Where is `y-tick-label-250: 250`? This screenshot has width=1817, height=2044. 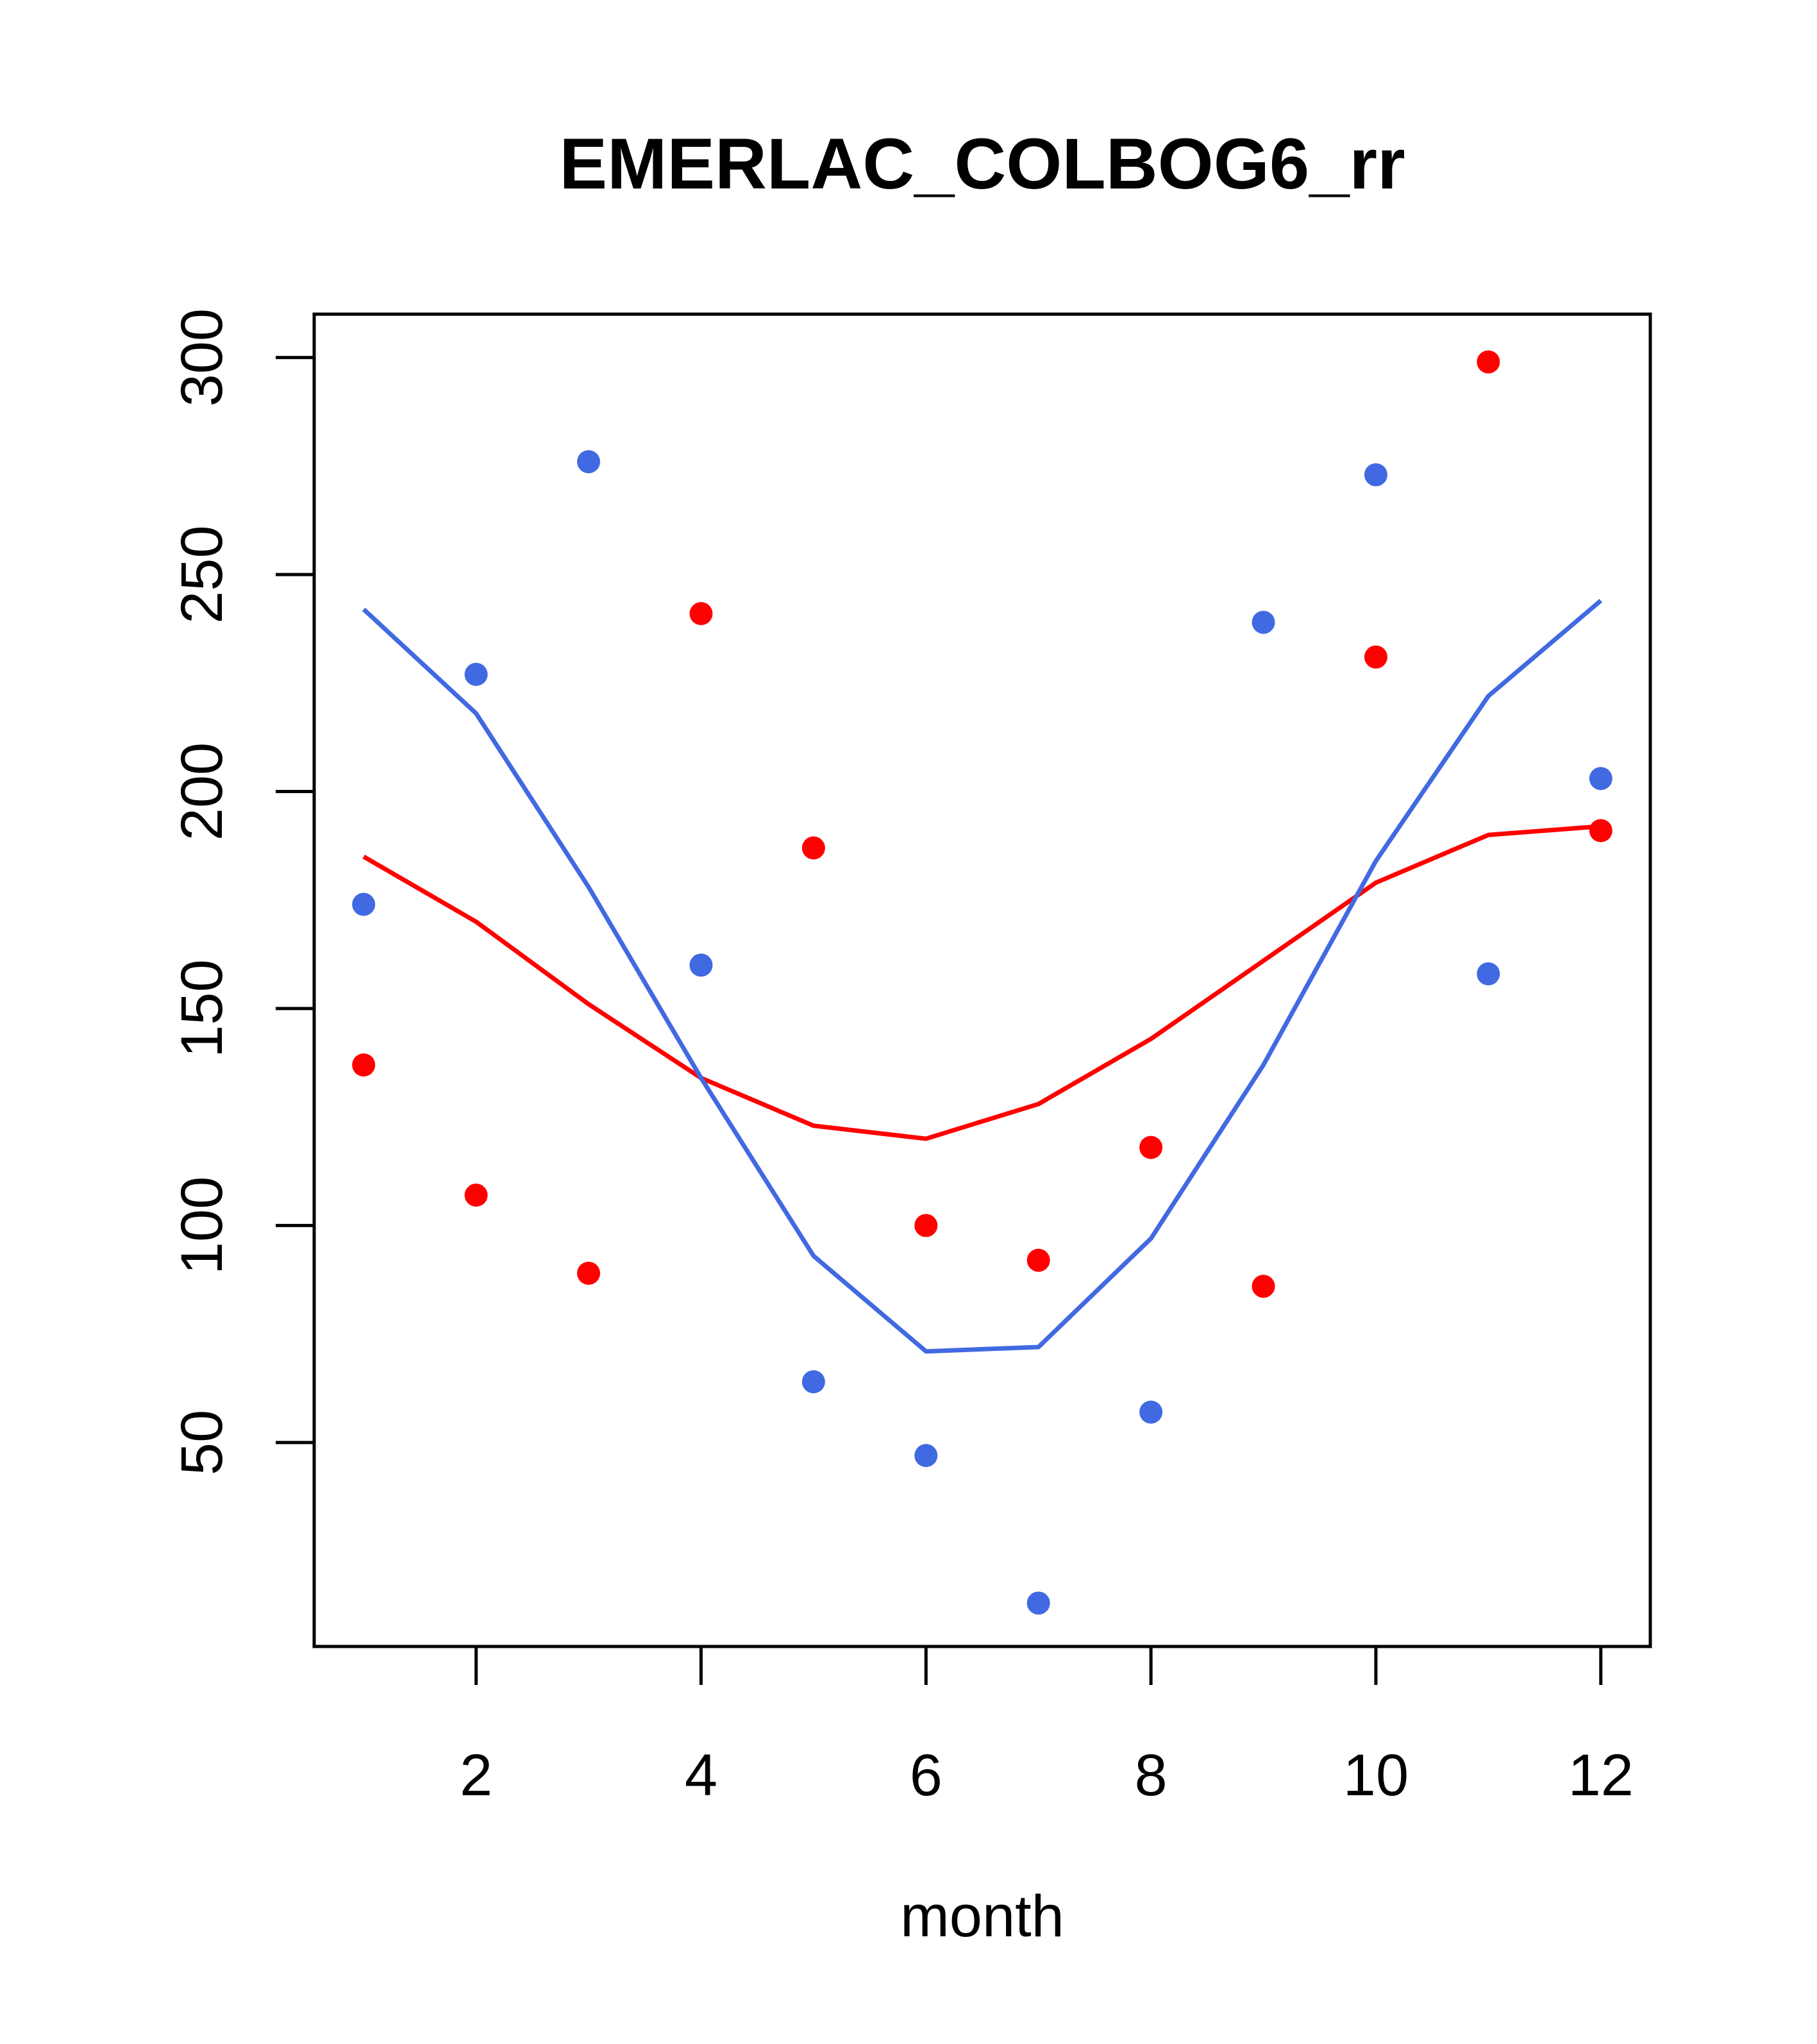
y-tick-label-250: 250 is located at coordinates (202, 575).